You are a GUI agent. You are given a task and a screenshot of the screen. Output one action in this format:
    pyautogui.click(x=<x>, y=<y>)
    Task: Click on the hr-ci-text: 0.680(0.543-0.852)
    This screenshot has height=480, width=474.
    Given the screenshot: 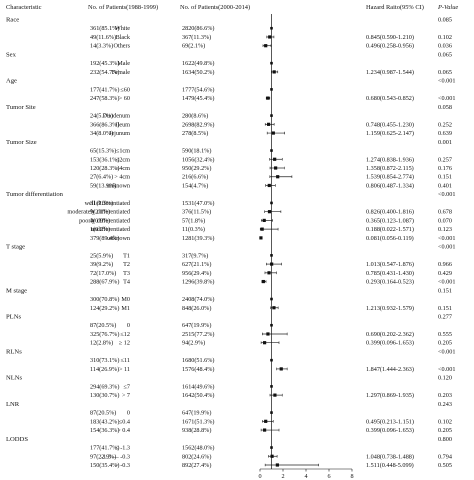 What is the action you would take?
    pyautogui.click(x=390, y=98)
    